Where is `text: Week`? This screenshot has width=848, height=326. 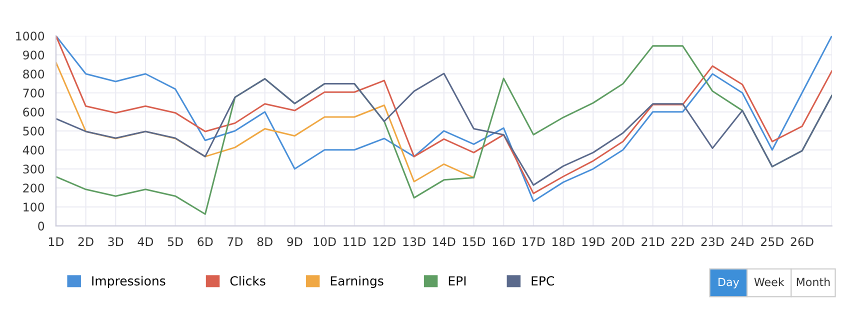
text: Week is located at coordinates (769, 282).